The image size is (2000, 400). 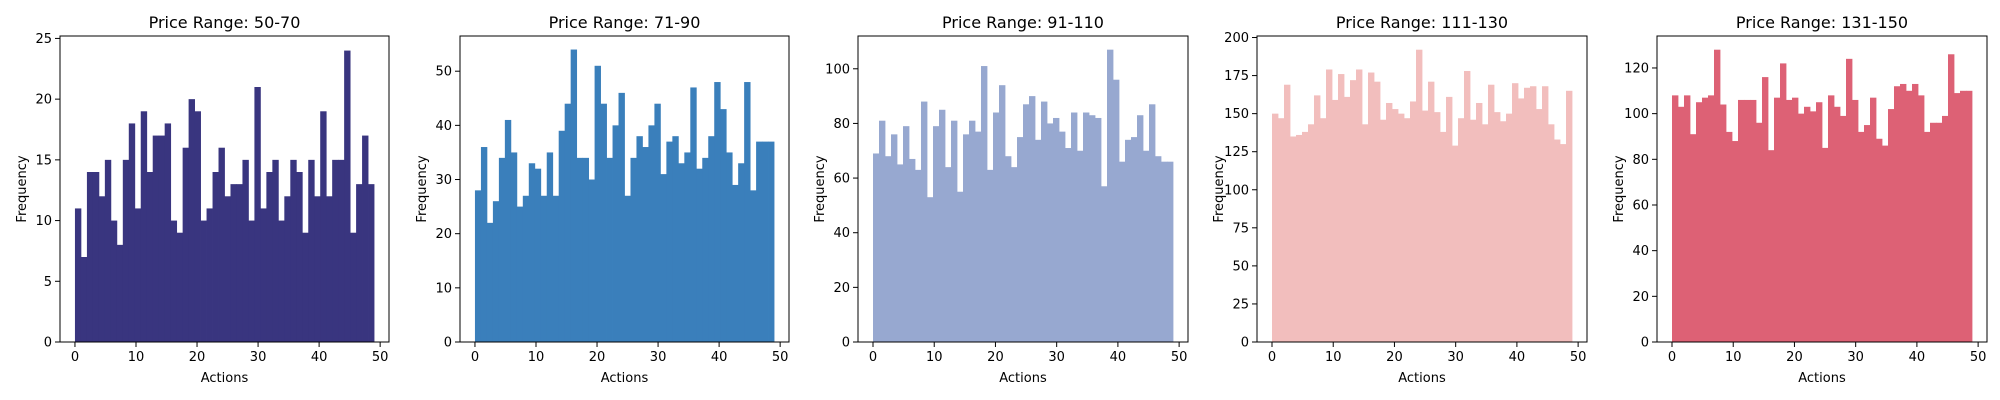 I want to click on y-tick-label: 25, so click(x=1240, y=304).